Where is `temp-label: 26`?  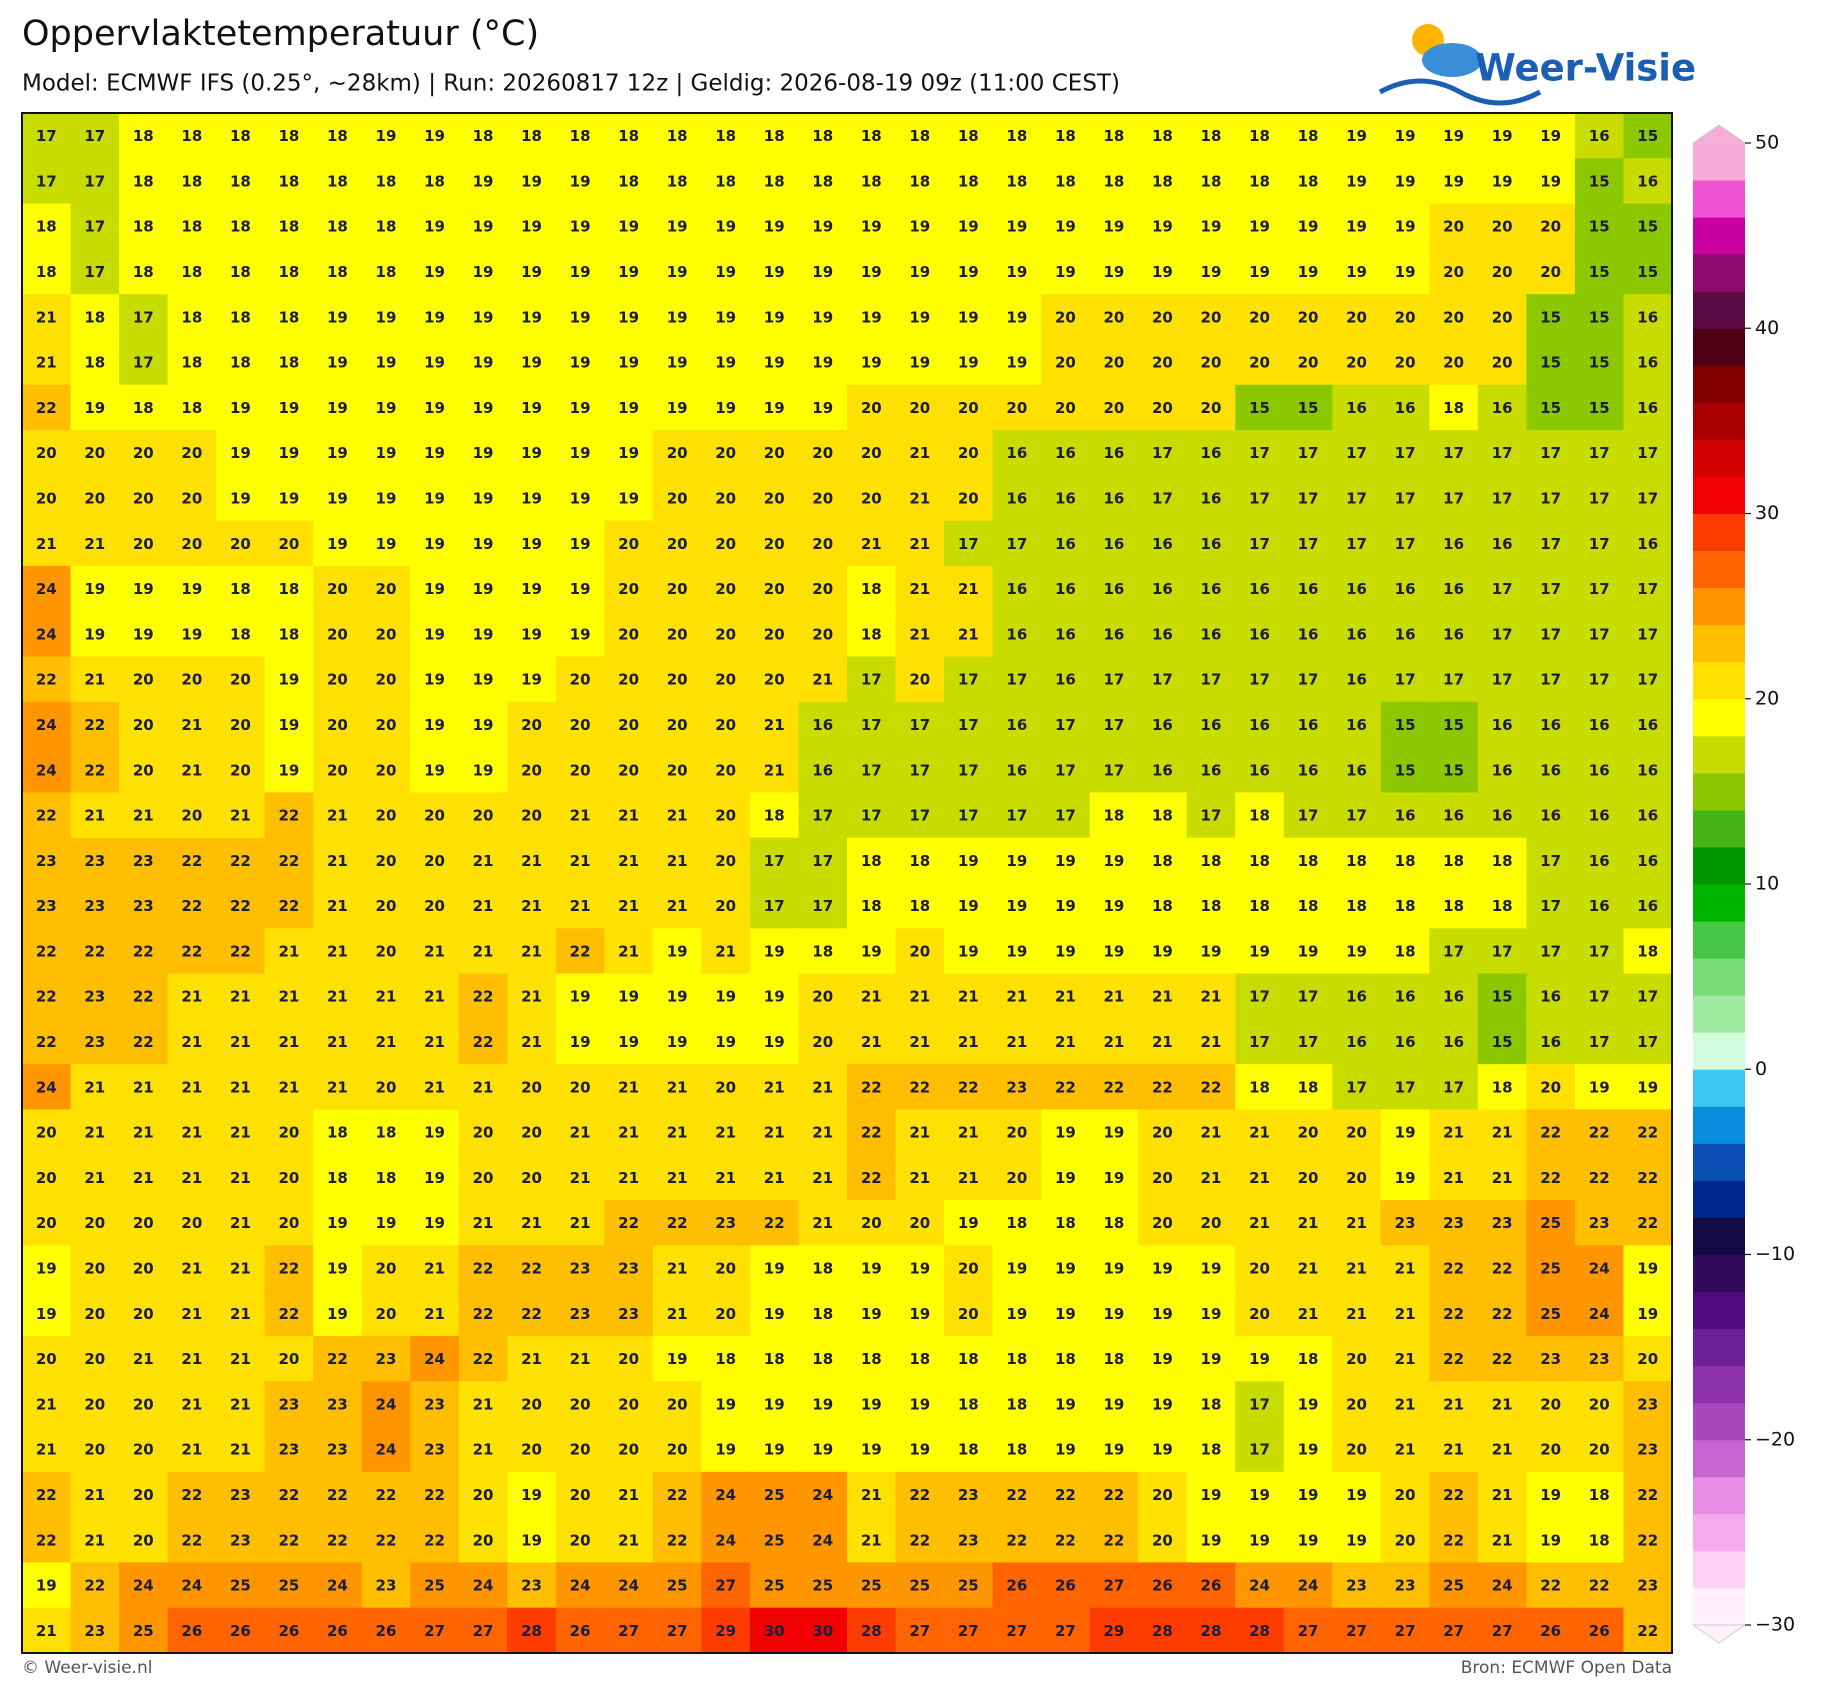
temp-label: 26 is located at coordinates (1162, 1586).